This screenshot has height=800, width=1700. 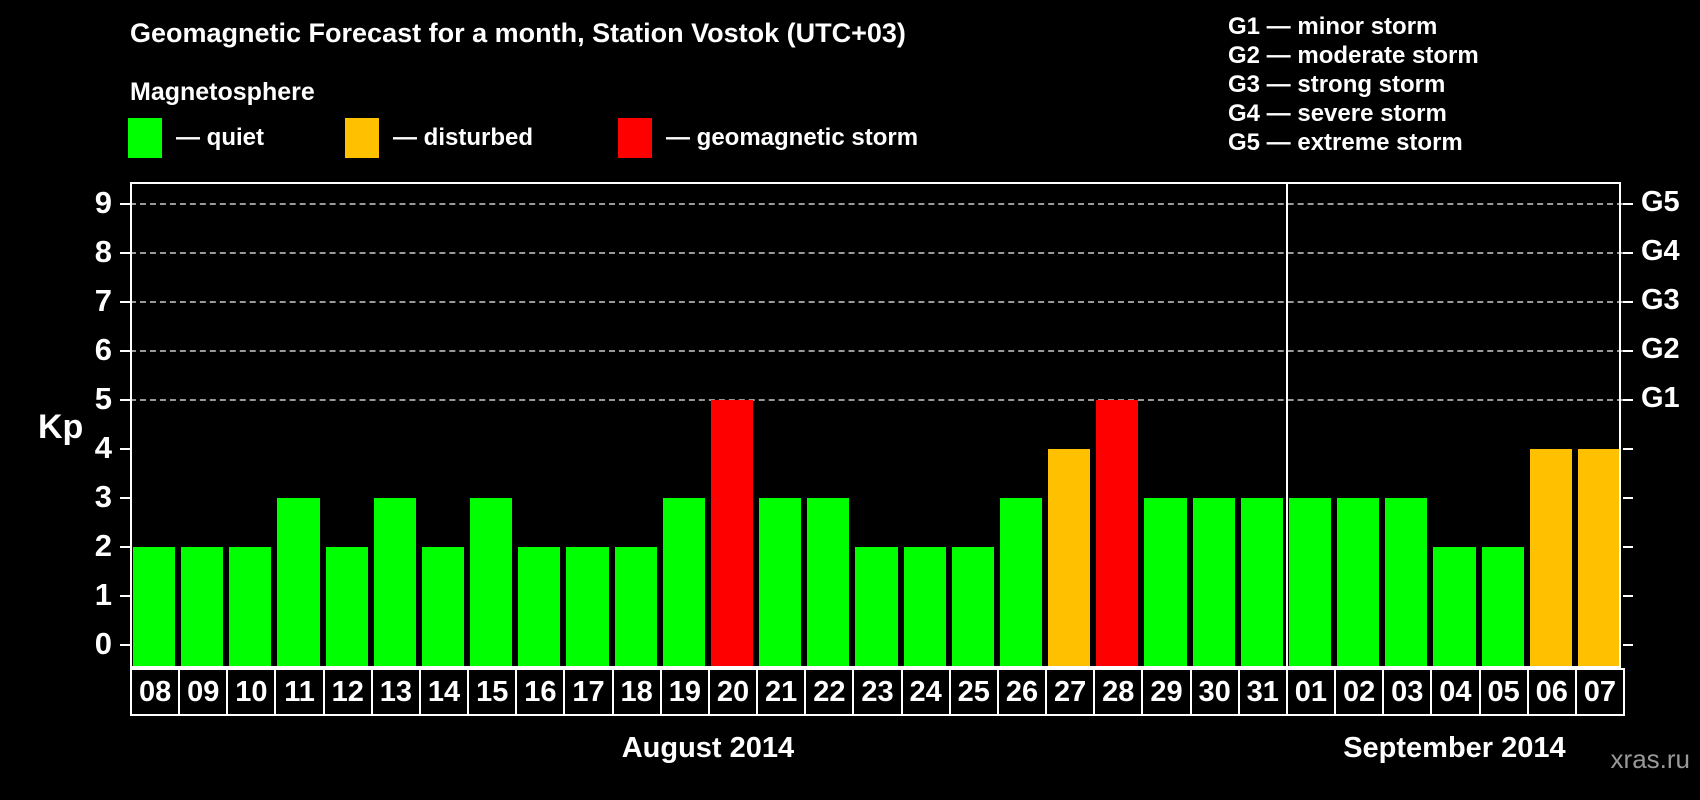 What do you see at coordinates (1166, 692) in the screenshot?
I see `date-label-29: 29` at bounding box center [1166, 692].